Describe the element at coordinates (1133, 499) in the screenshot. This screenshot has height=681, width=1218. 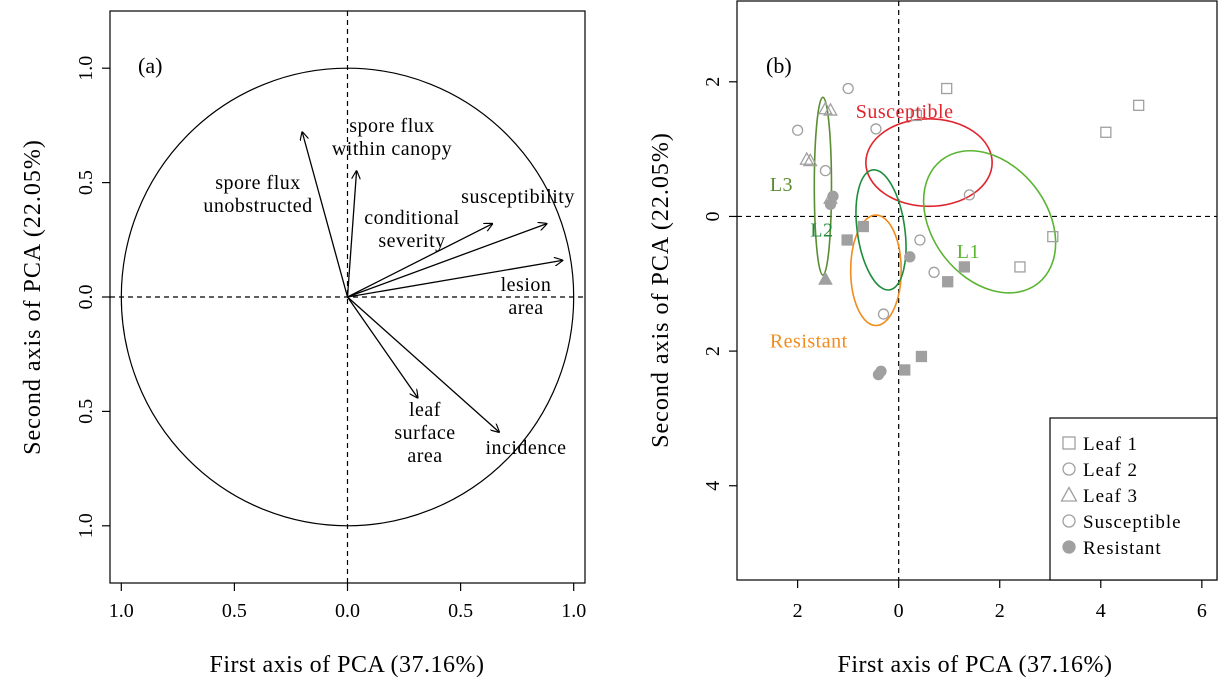
I see `legend-box` at that location.